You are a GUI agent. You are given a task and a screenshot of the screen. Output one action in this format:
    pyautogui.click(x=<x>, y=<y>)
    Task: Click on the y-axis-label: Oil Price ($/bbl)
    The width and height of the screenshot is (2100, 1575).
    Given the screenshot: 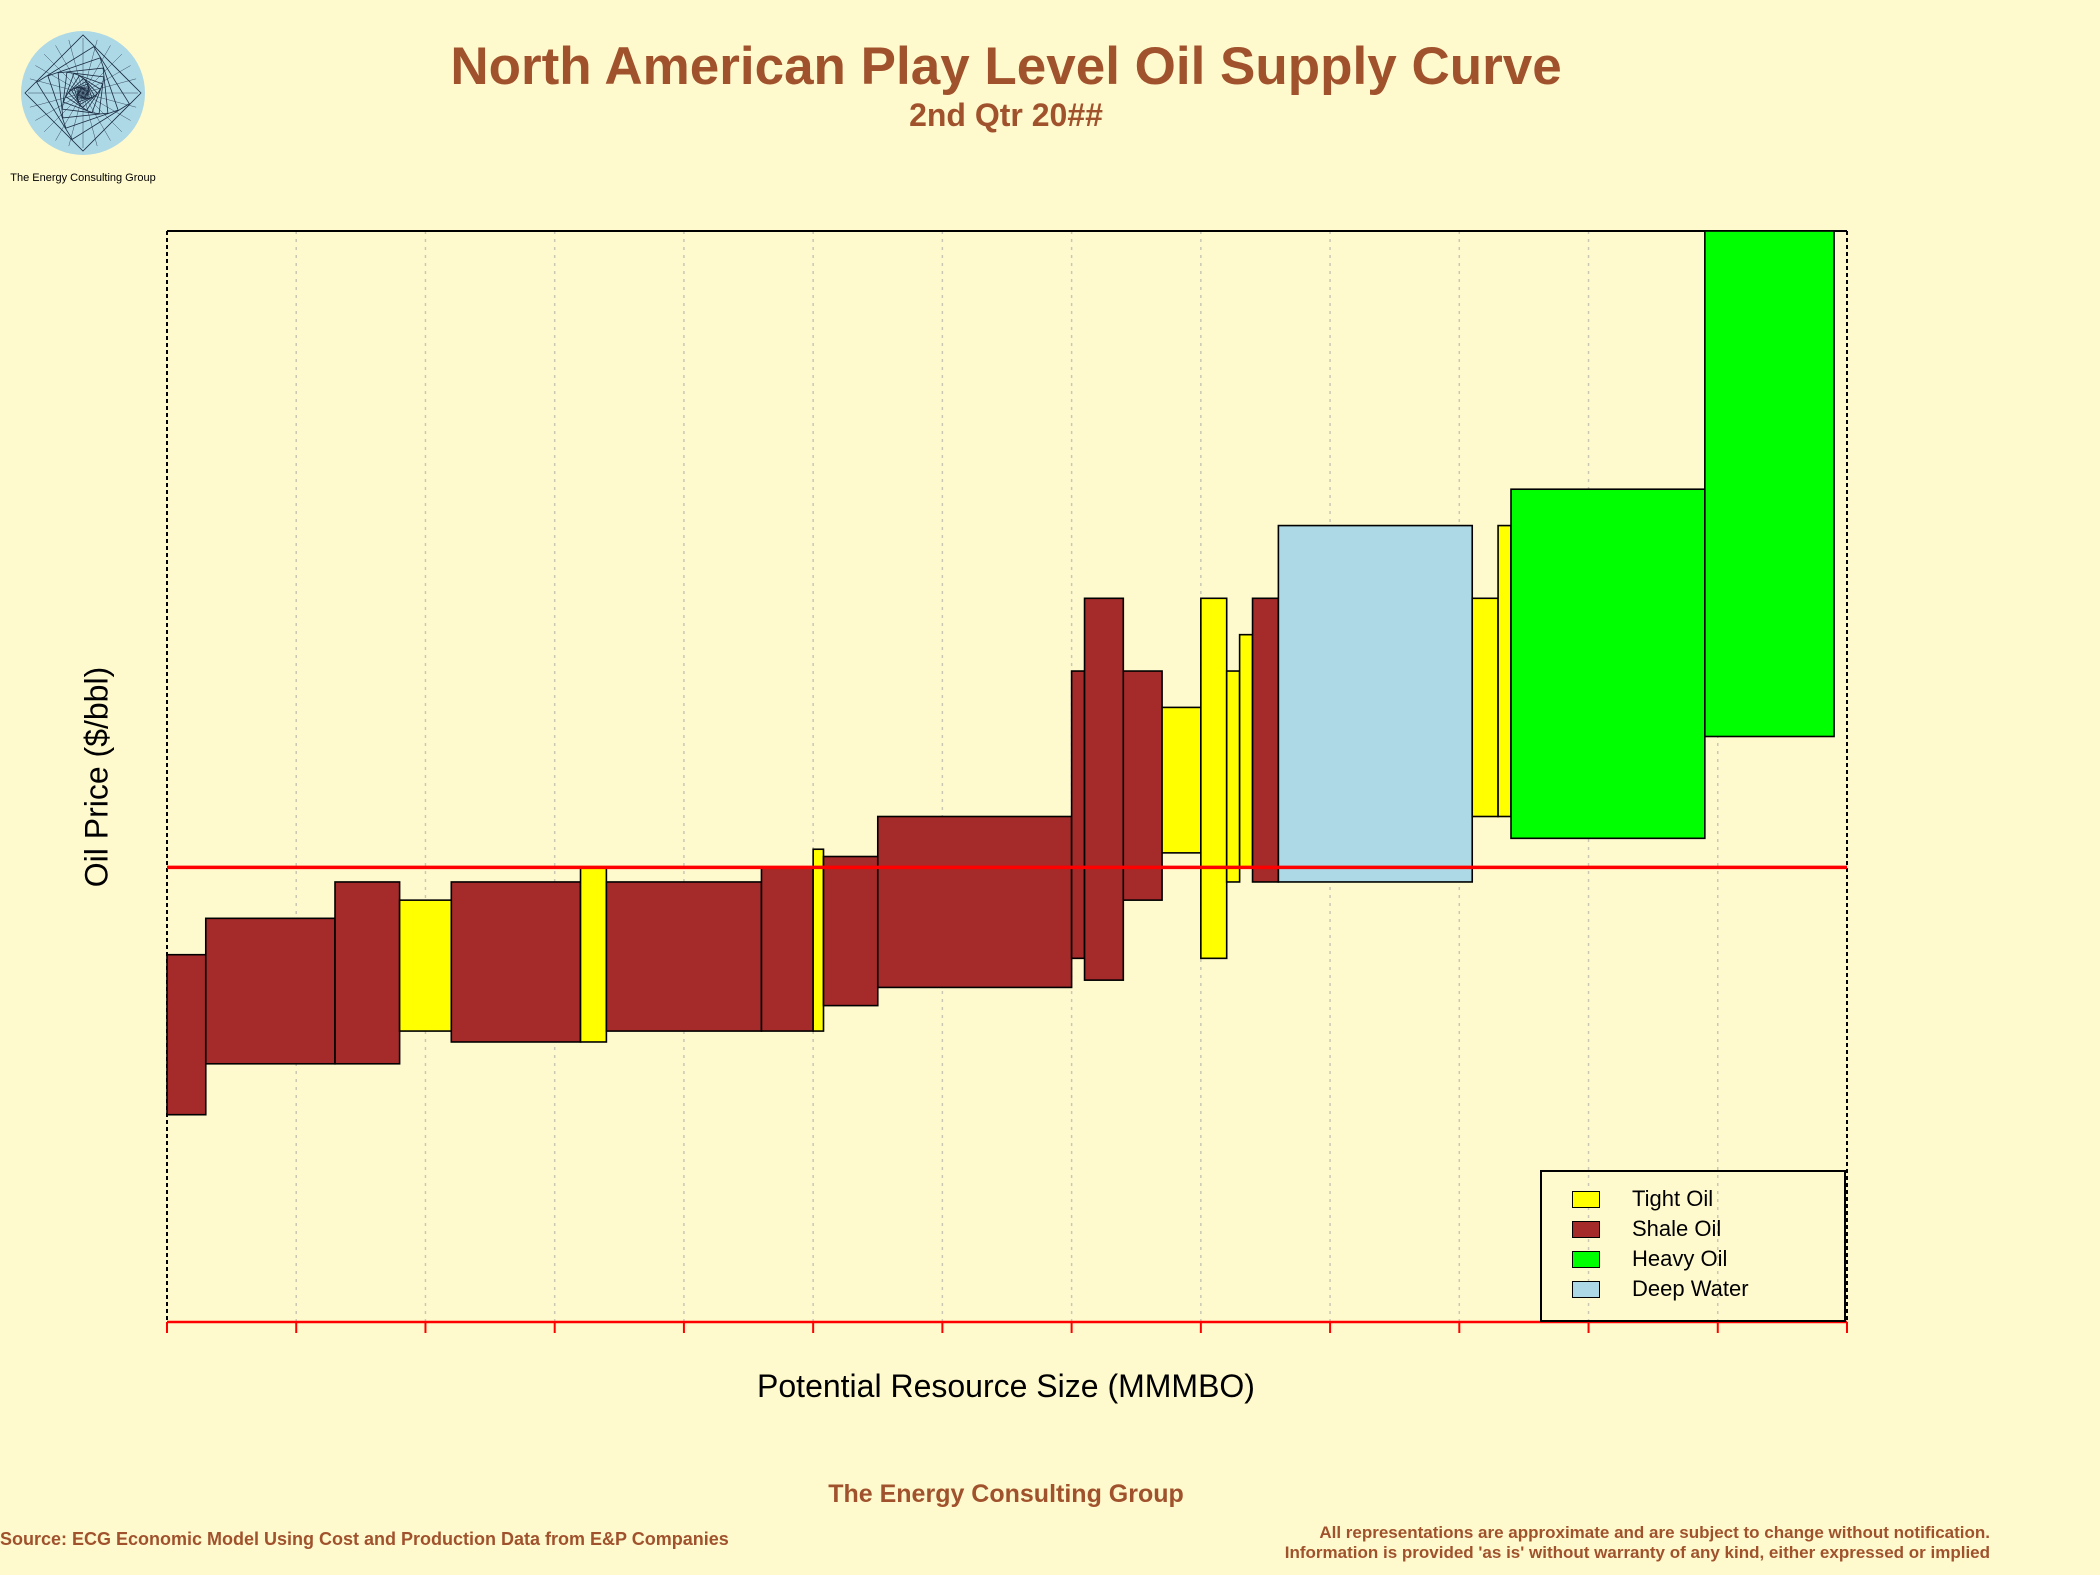 What is the action you would take?
    pyautogui.click(x=96, y=777)
    